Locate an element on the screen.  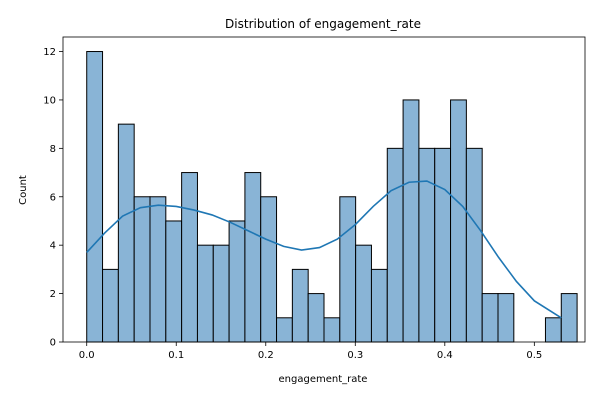
x-tick-label: 0.4 is located at coordinates (445, 355).